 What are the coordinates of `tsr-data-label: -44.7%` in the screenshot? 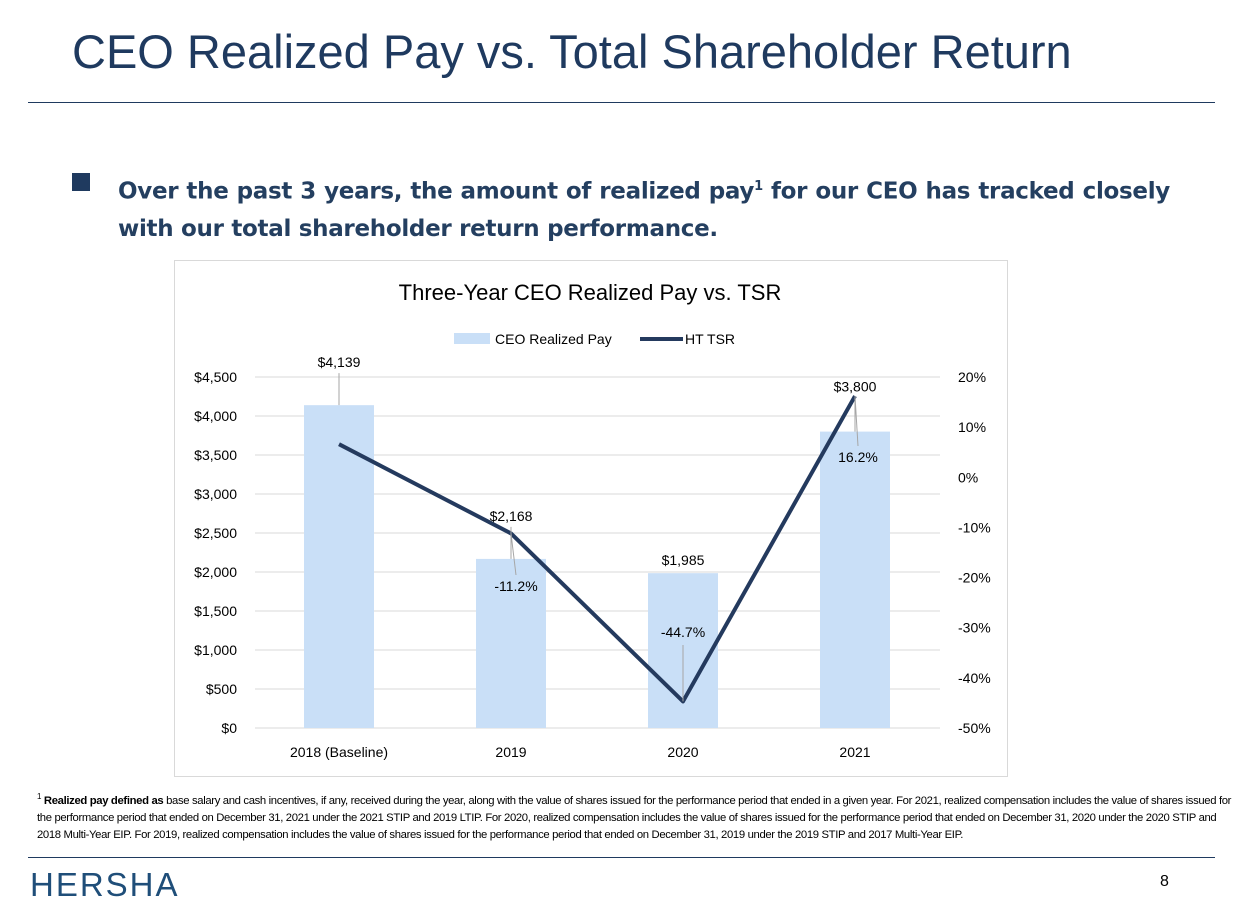 It's located at (683, 632).